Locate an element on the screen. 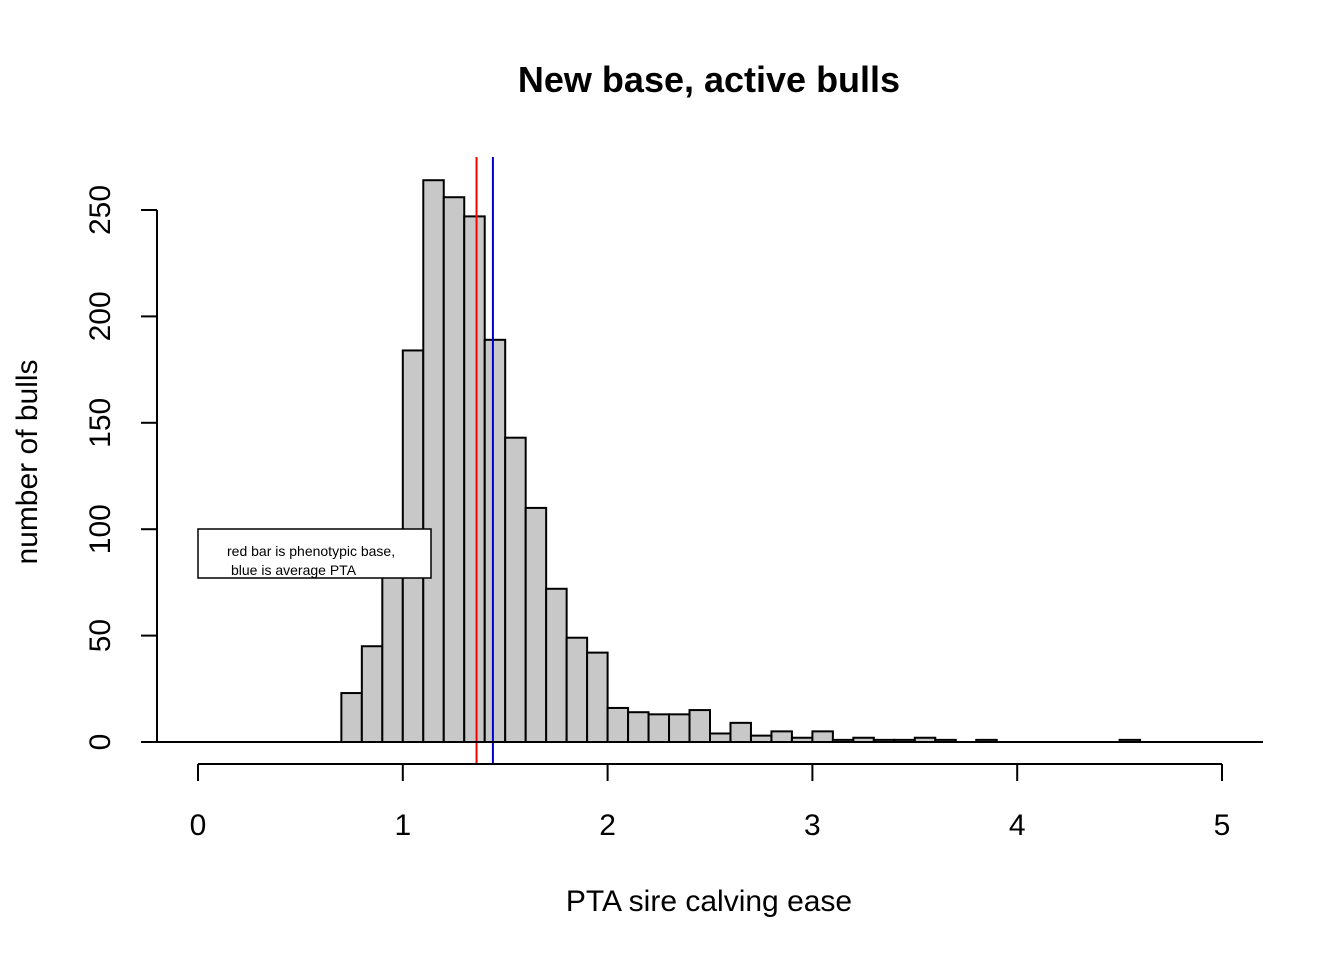 The height and width of the screenshot is (960, 1344). reference-lines is located at coordinates (484, 460).